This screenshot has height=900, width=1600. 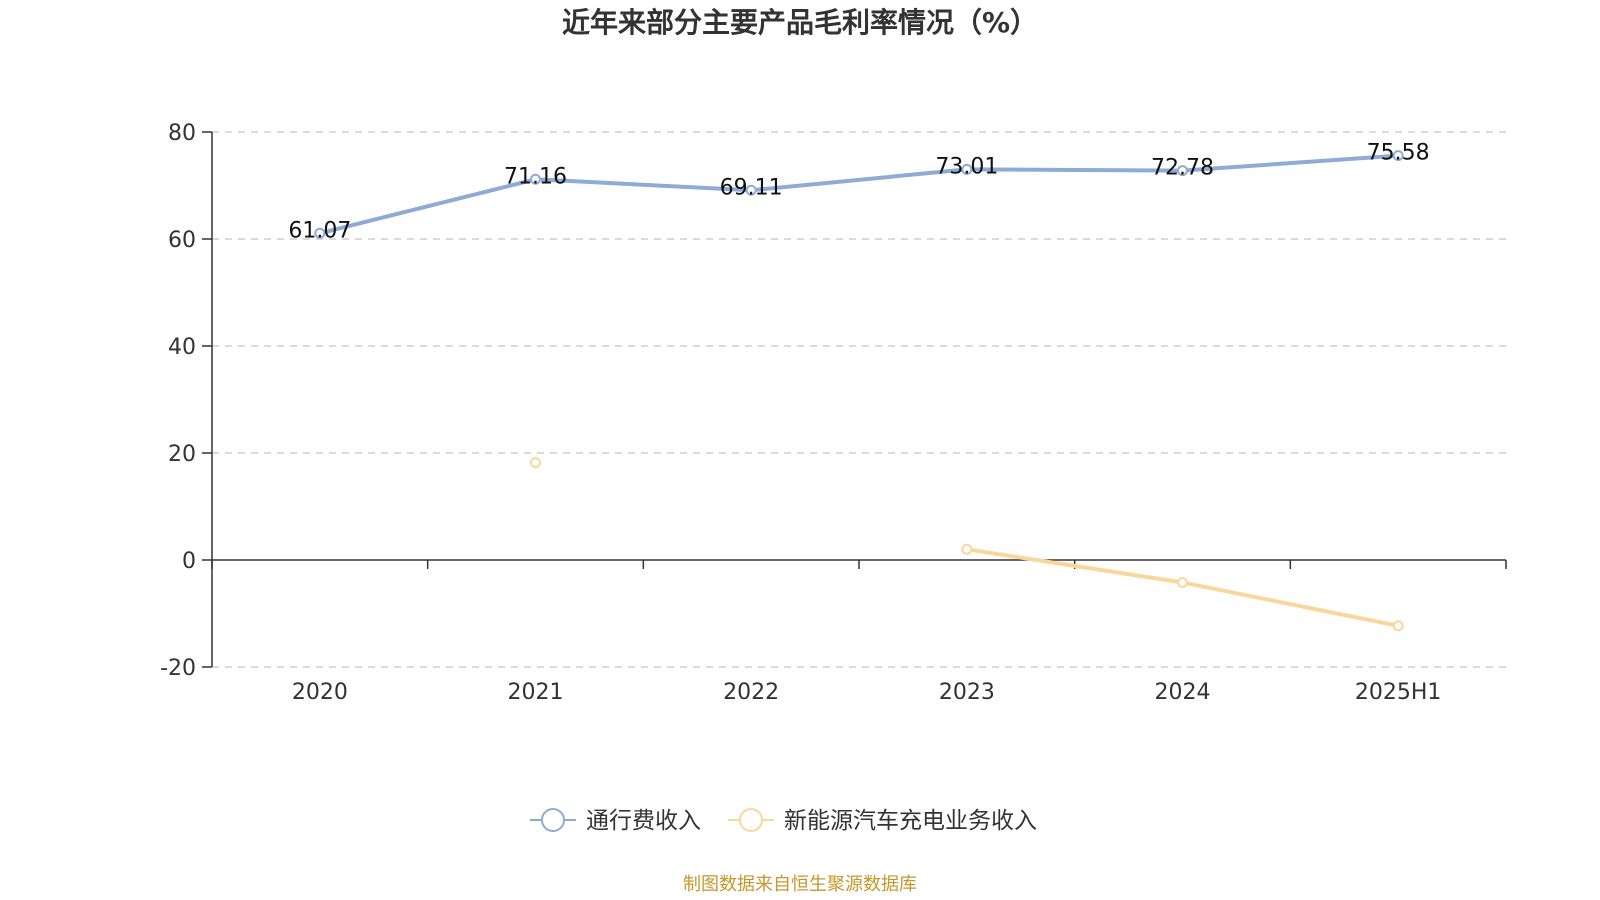 What do you see at coordinates (189, 561) in the screenshot?
I see `y-tick-label: 0` at bounding box center [189, 561].